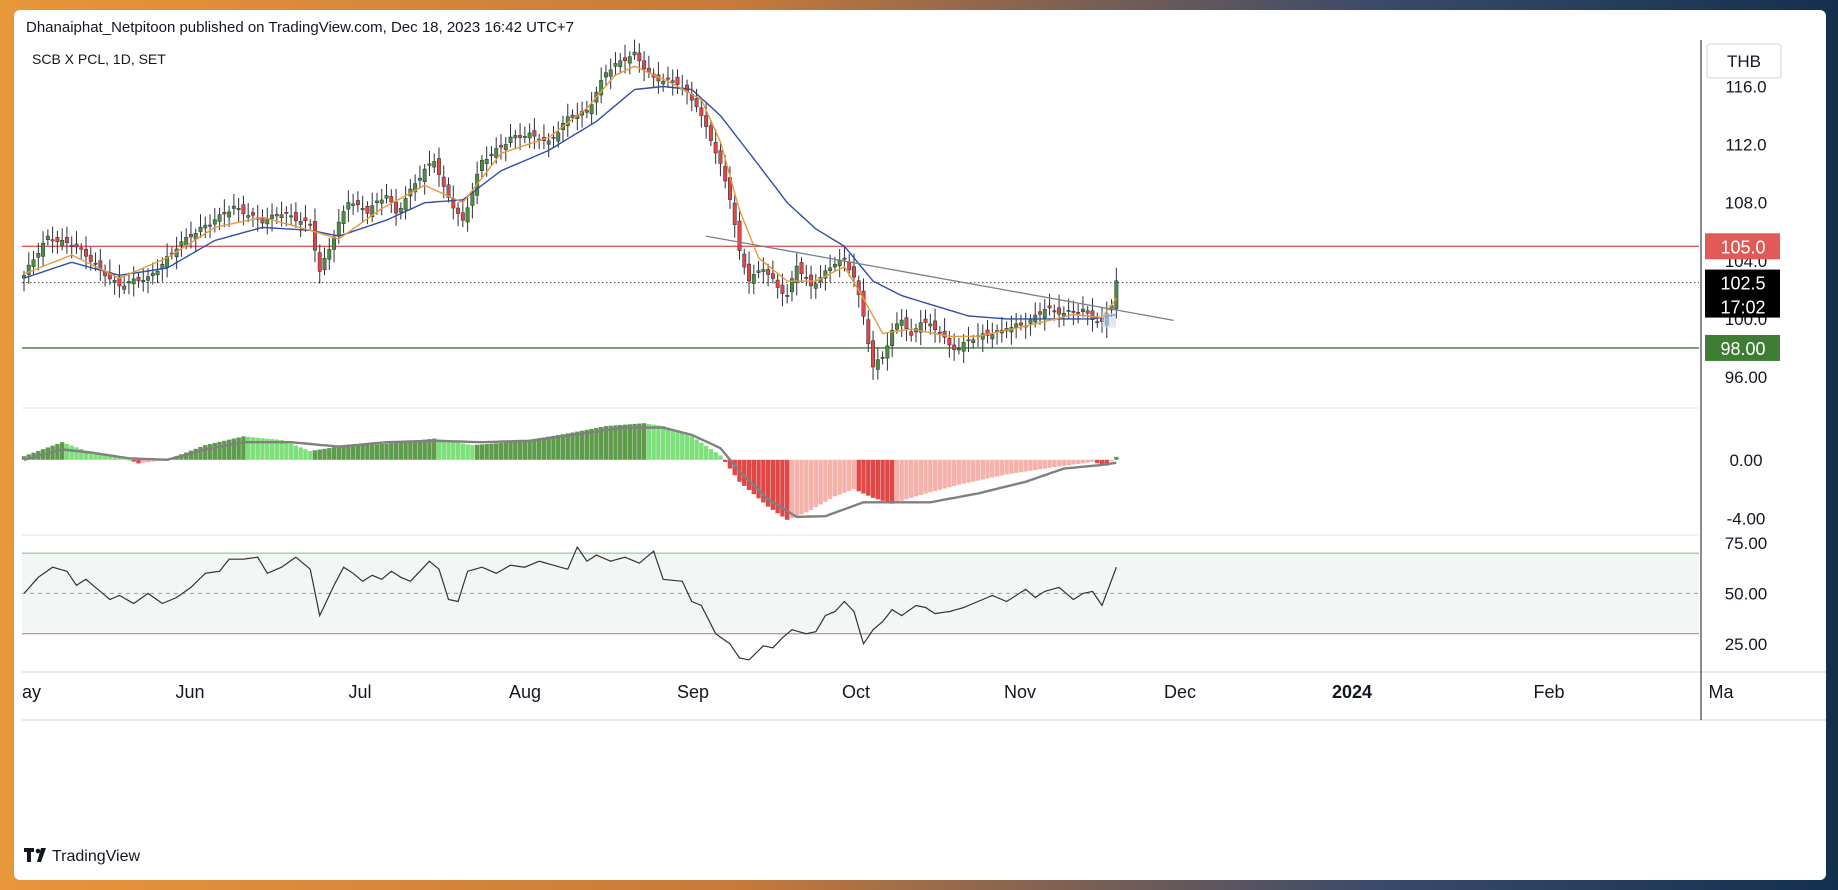 This screenshot has width=1838, height=890. Describe the element at coordinates (860, 479) in the screenshot. I see `macd-pane` at that location.